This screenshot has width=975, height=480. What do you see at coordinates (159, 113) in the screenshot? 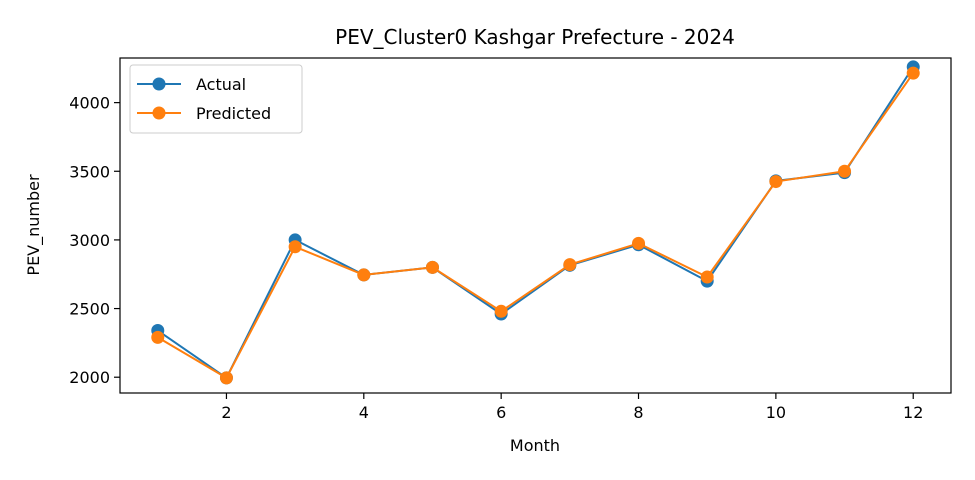
I see `legend-marker-predicted` at bounding box center [159, 113].